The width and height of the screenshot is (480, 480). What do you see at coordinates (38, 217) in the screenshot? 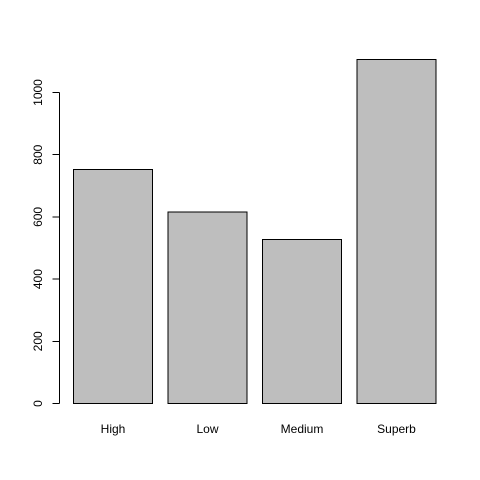
I see `y-tick-label-600: 600` at bounding box center [38, 217].